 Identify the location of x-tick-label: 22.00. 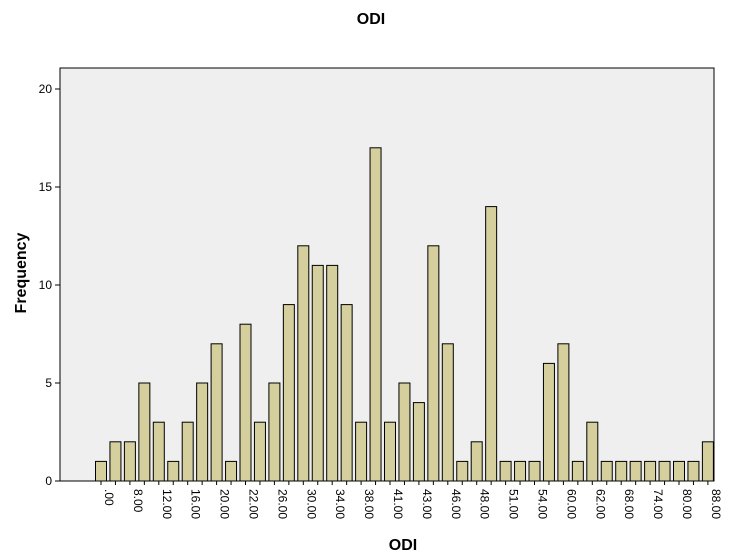
(254, 504).